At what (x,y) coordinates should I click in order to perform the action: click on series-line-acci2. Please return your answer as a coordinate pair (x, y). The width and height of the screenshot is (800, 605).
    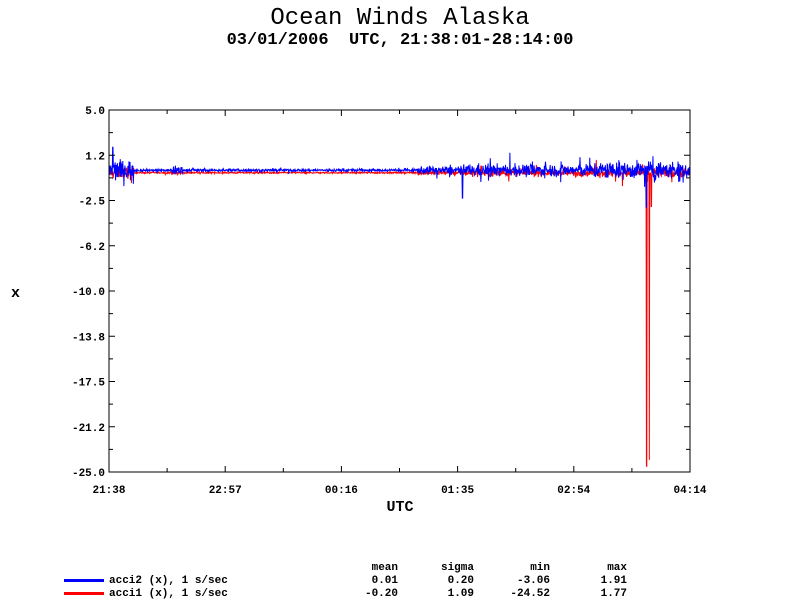
    Looking at the image, I should click on (399, 177).